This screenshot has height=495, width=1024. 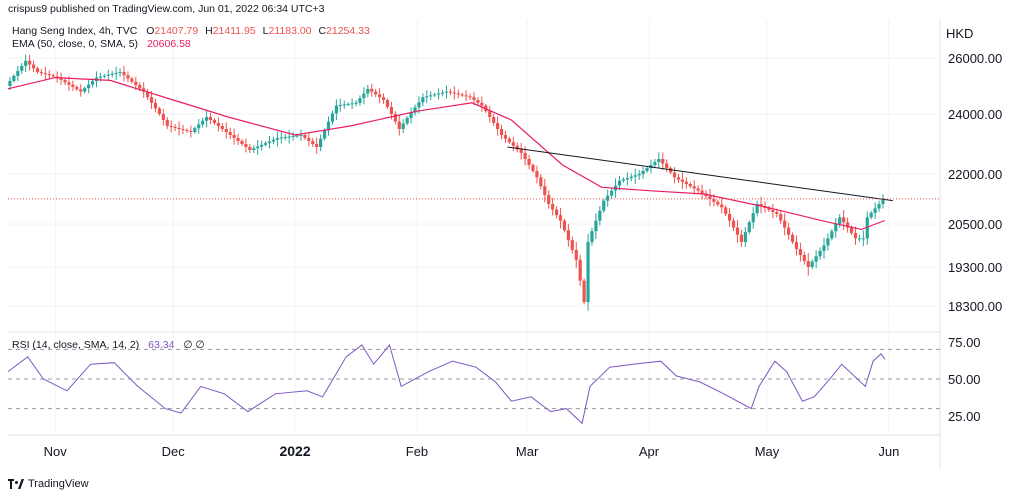 I want to click on price-tick-label: 26000.00, so click(x=975, y=58).